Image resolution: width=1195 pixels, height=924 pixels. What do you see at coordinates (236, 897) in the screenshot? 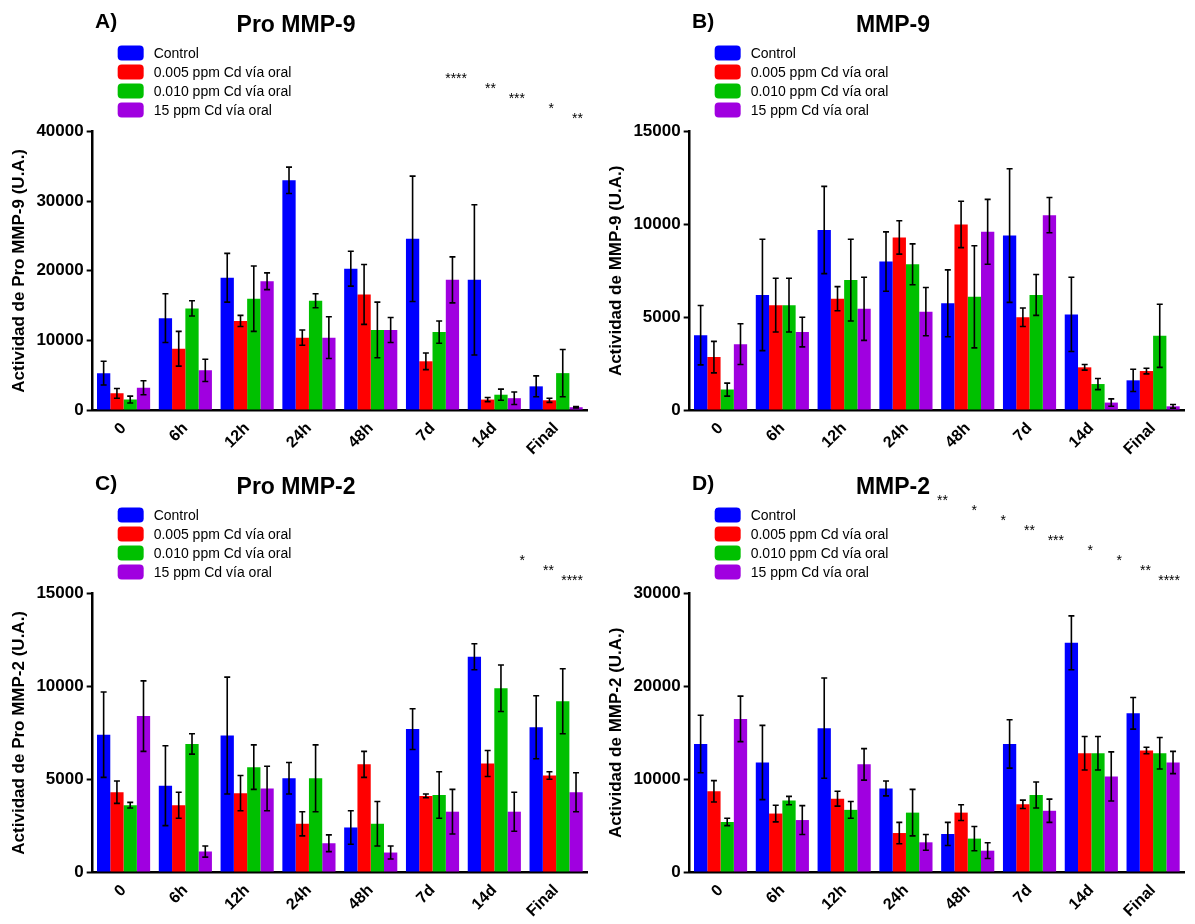
I see `x-tick-label: 12h` at bounding box center [236, 897].